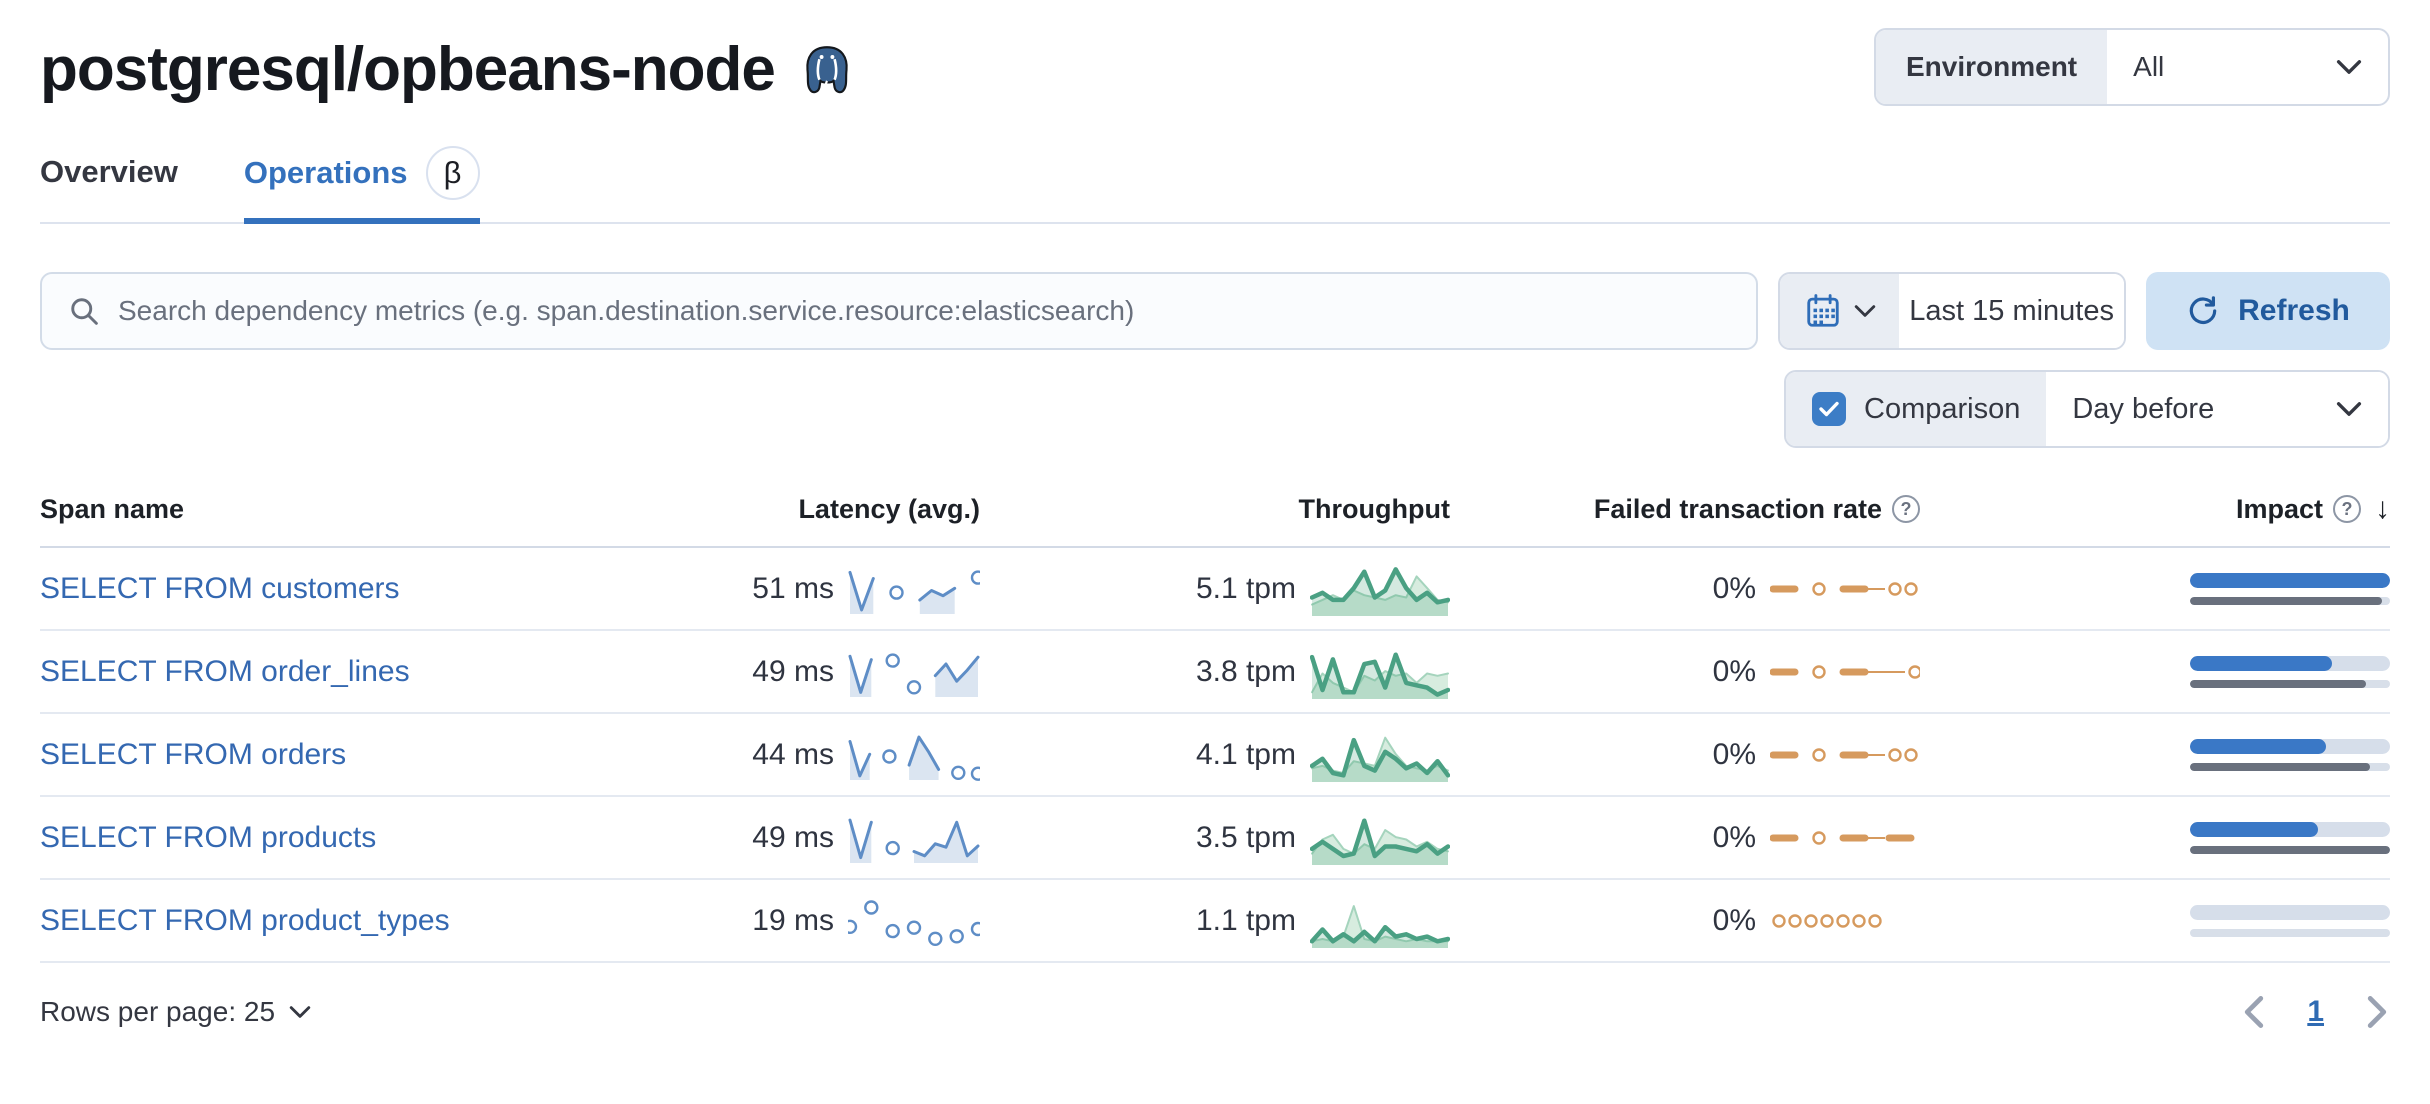 The width and height of the screenshot is (2430, 1104). Describe the element at coordinates (1215, 185) in the screenshot. I see `tab-bar: Overview Operations β` at that location.